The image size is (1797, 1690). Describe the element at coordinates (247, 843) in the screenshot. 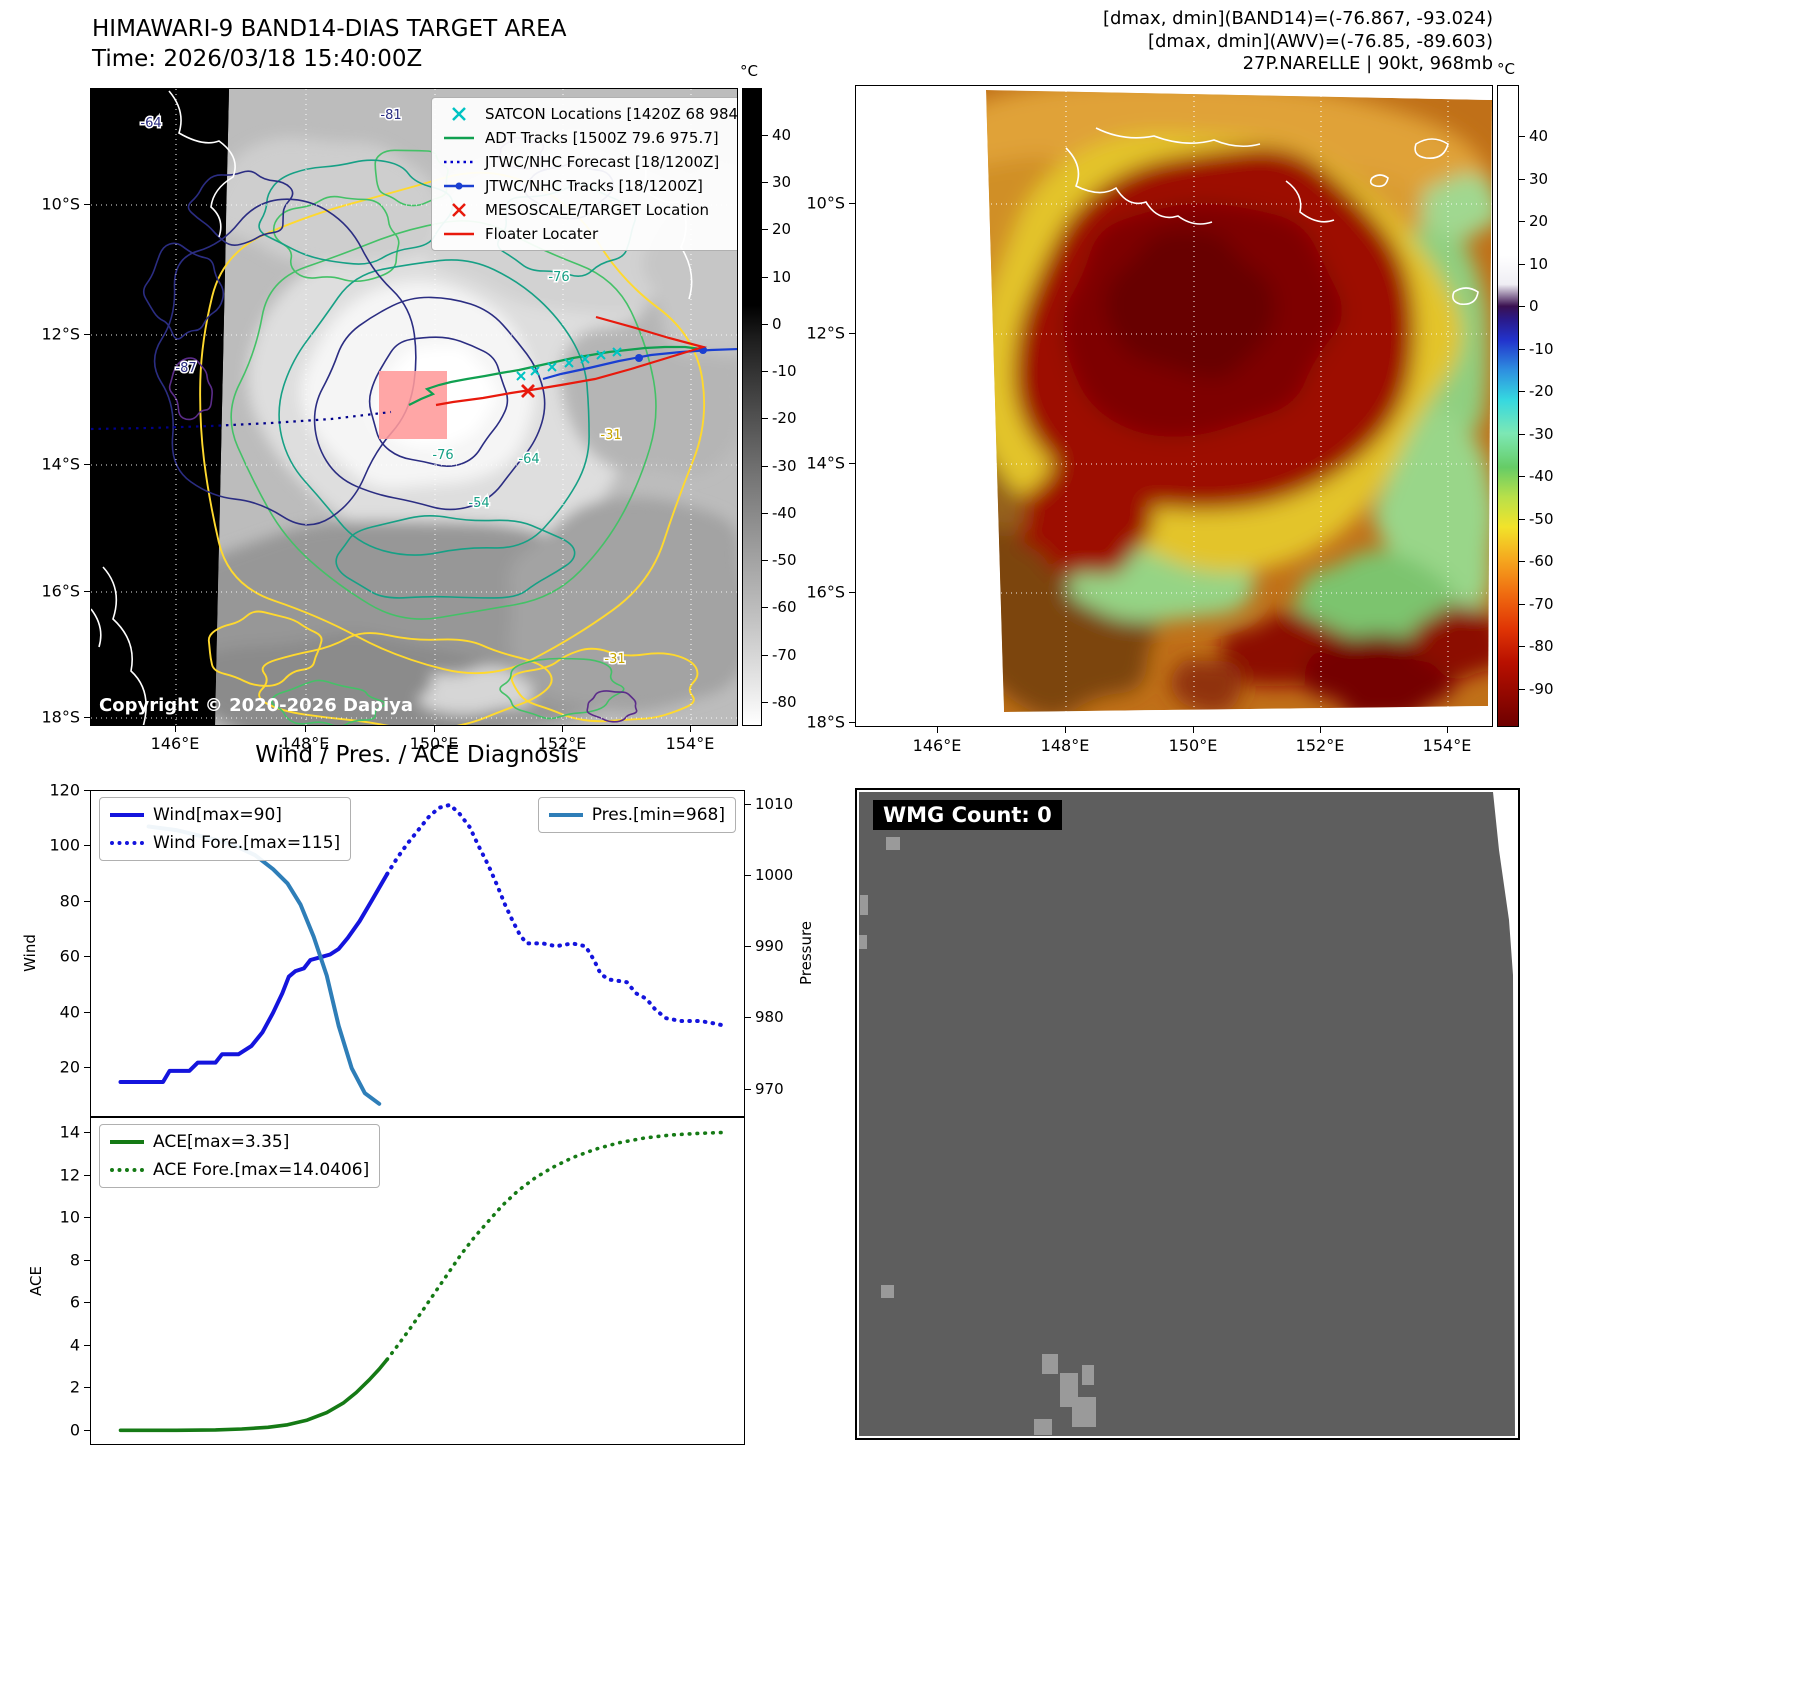

I see `legend-label: Wind Fore.[max=115]` at that location.